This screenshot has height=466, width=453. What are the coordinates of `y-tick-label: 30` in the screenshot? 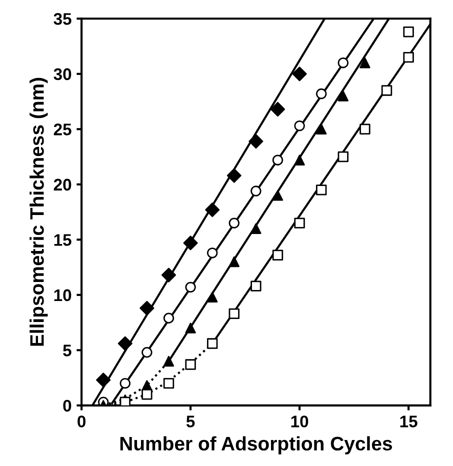 It's located at (63, 74).